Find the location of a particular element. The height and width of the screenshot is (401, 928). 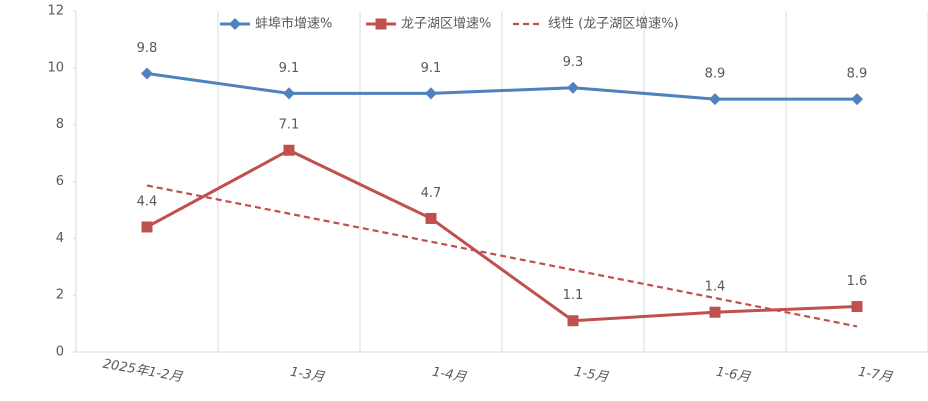

x-tick-label: 1-5月 is located at coordinates (591, 375).